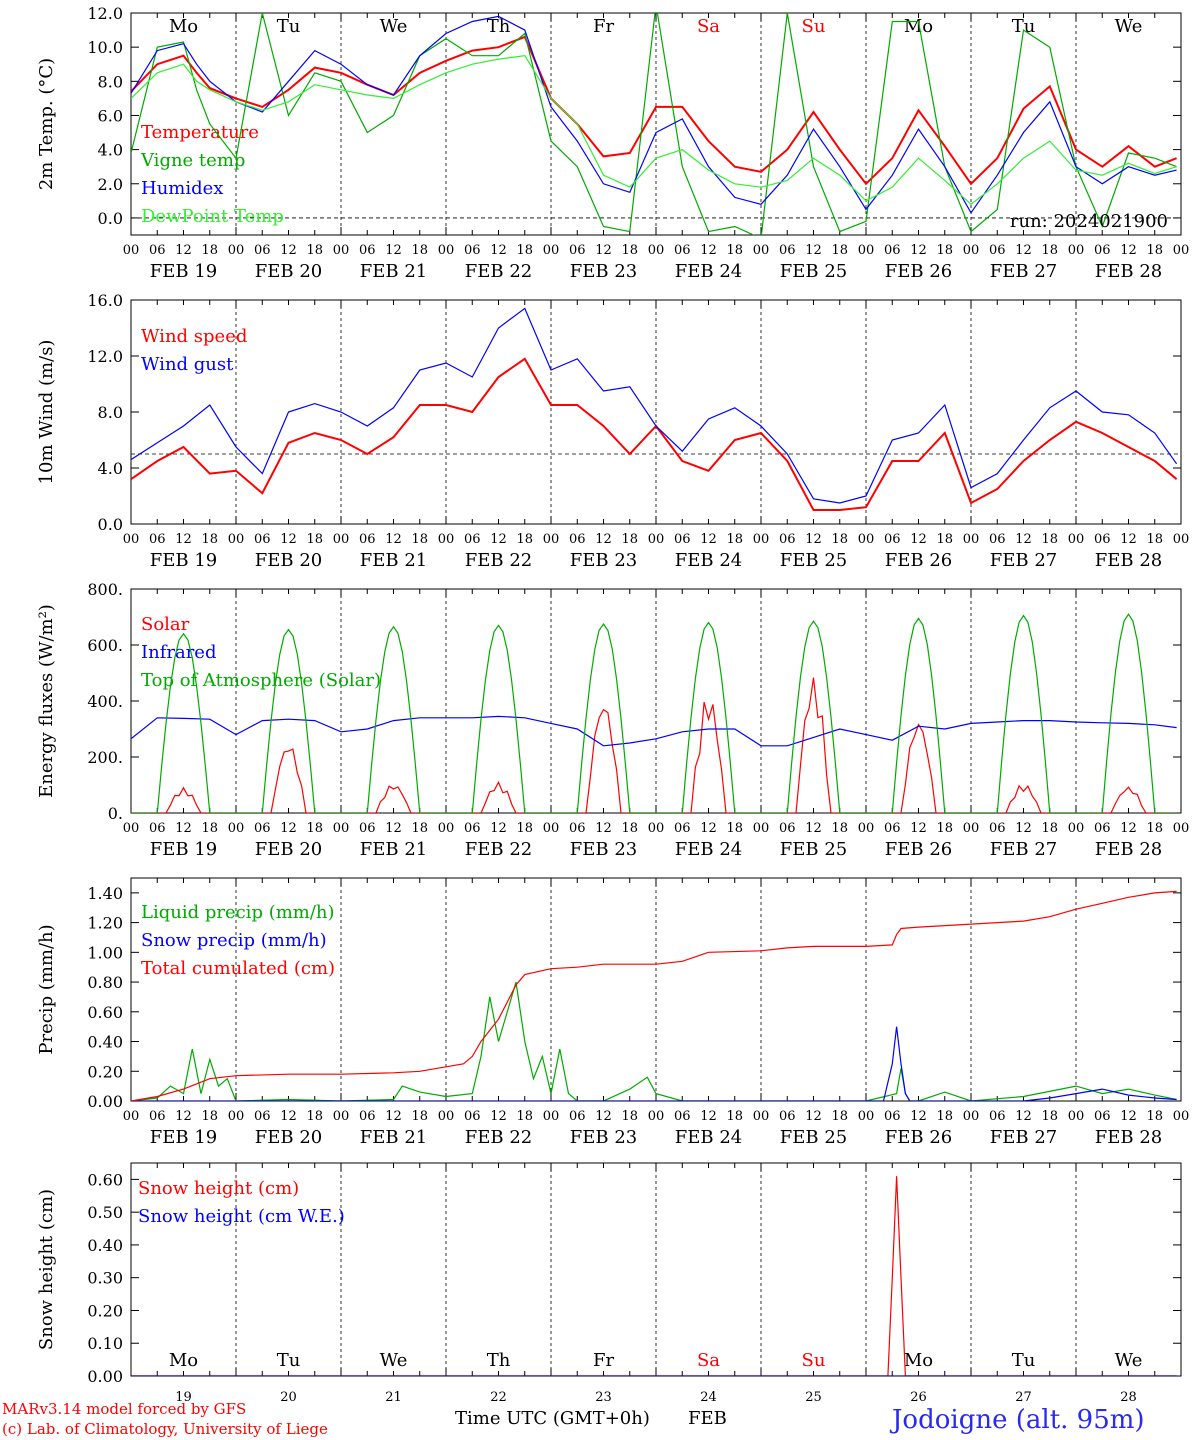  I want to click on date-label: FEB 25, so click(813, 271).